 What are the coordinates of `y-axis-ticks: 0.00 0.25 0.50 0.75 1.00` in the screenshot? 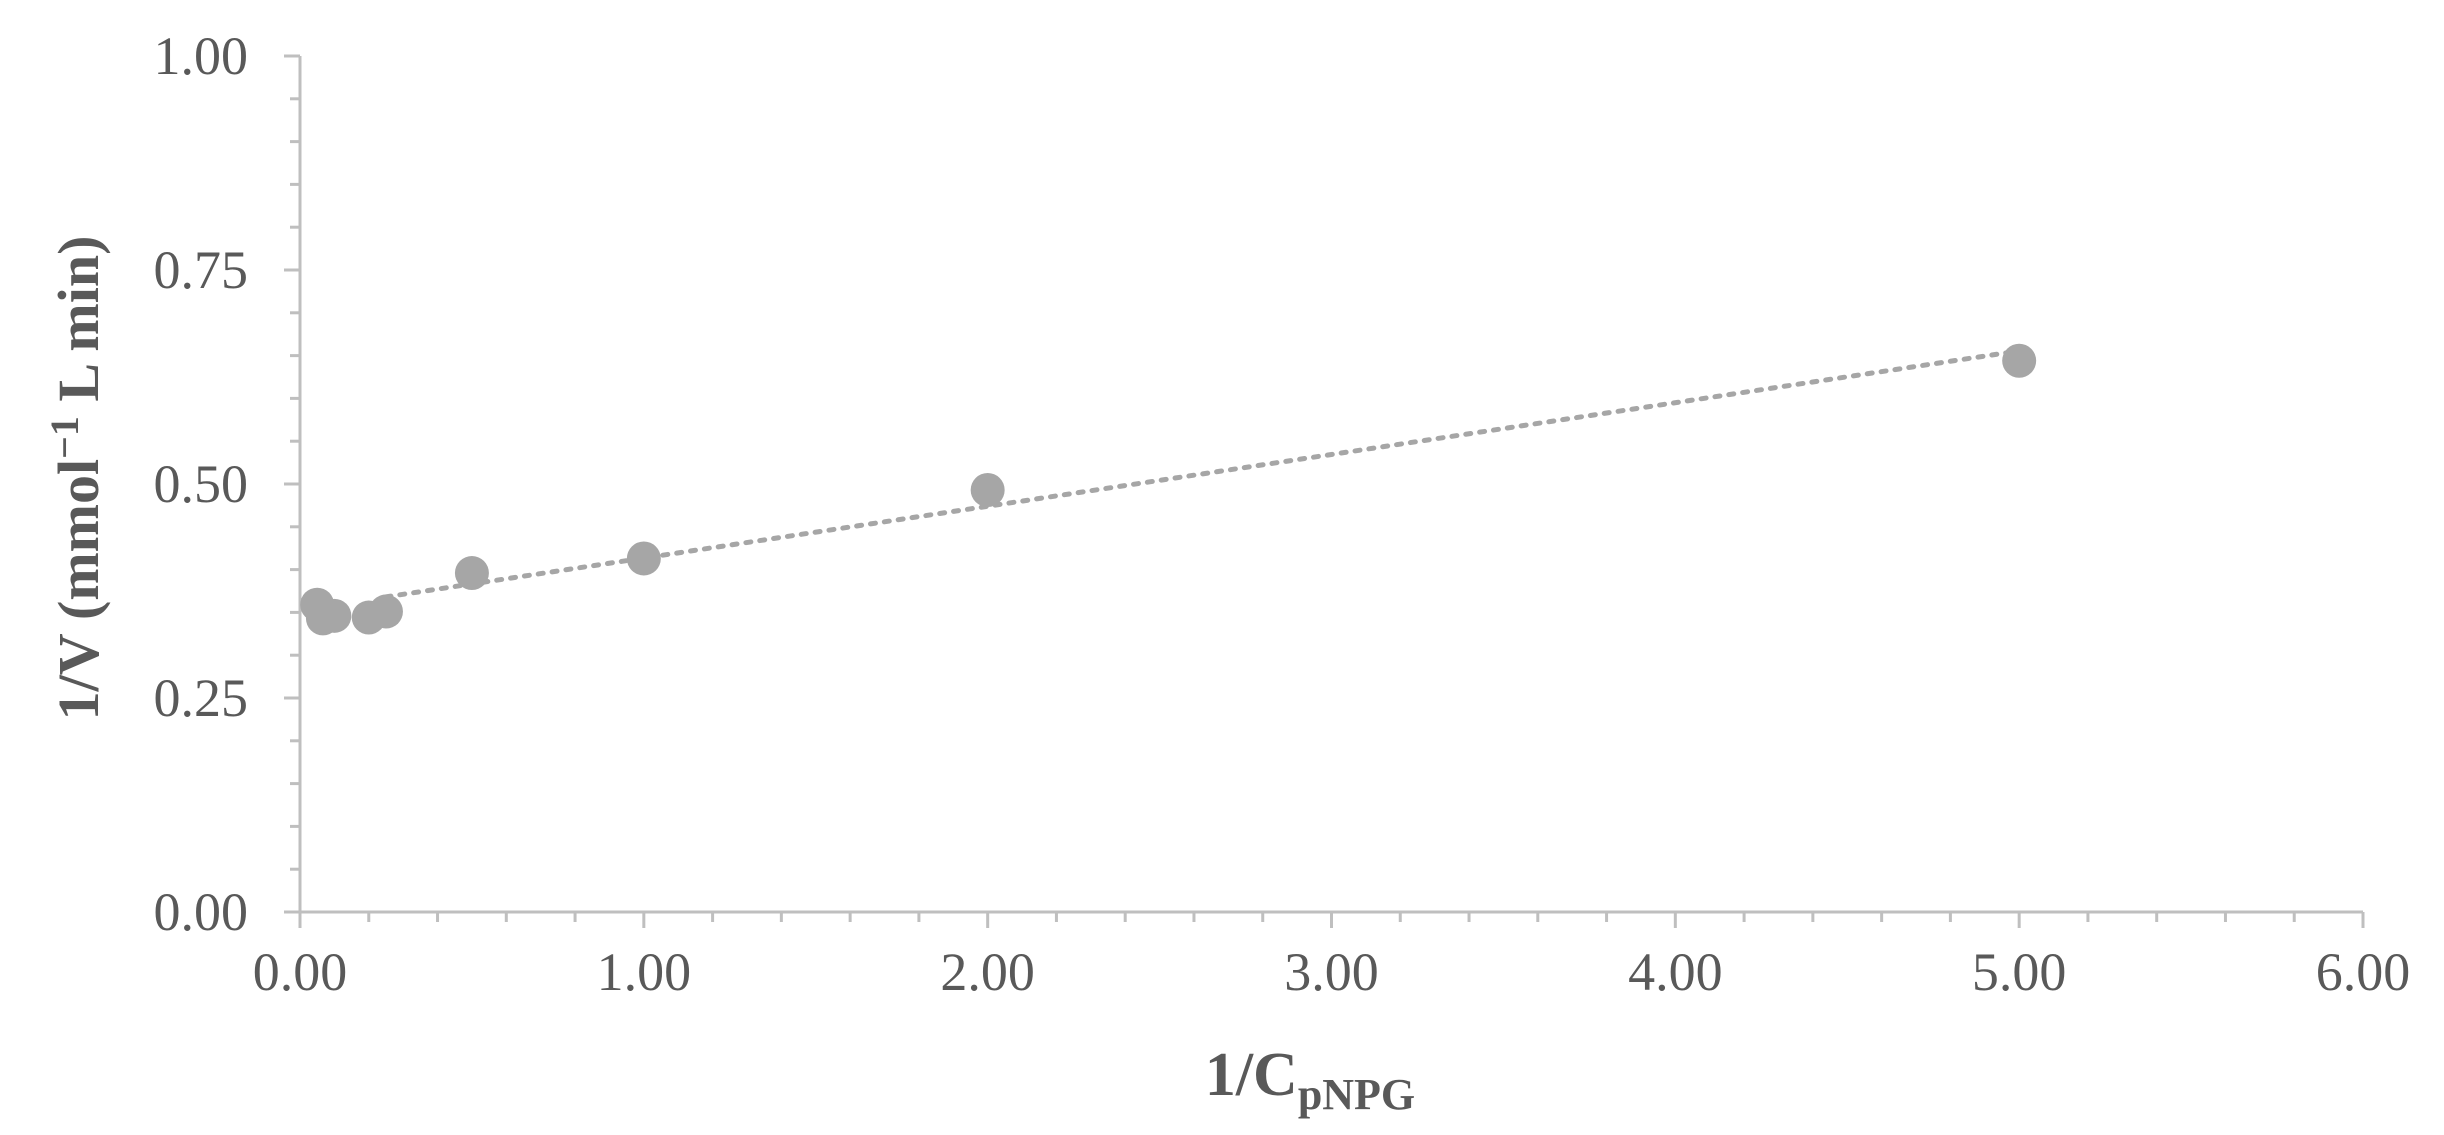 It's located at (227, 484).